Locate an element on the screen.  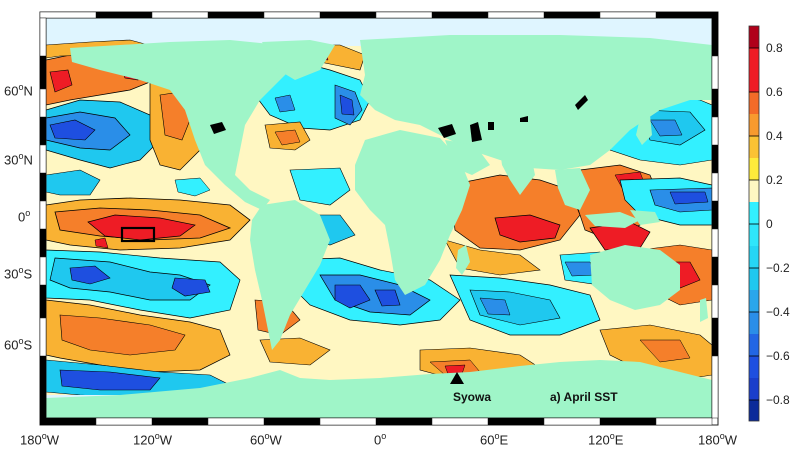
cbar-tick-neg0.2: −0.2 is located at coordinates (778, 268).